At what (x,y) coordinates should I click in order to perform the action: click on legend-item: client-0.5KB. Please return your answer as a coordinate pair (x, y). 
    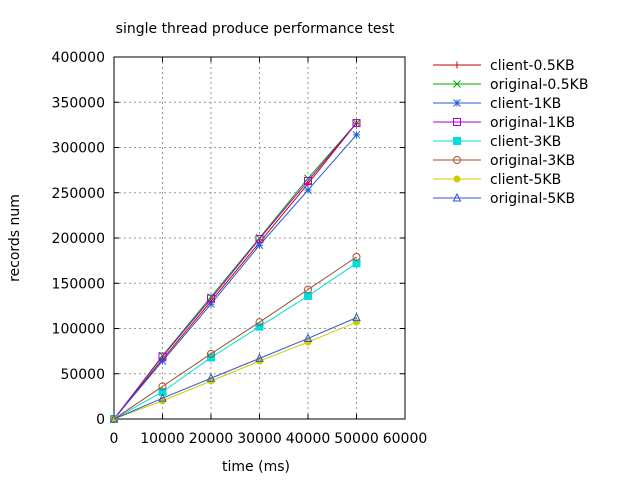
    Looking at the image, I should click on (504, 66).